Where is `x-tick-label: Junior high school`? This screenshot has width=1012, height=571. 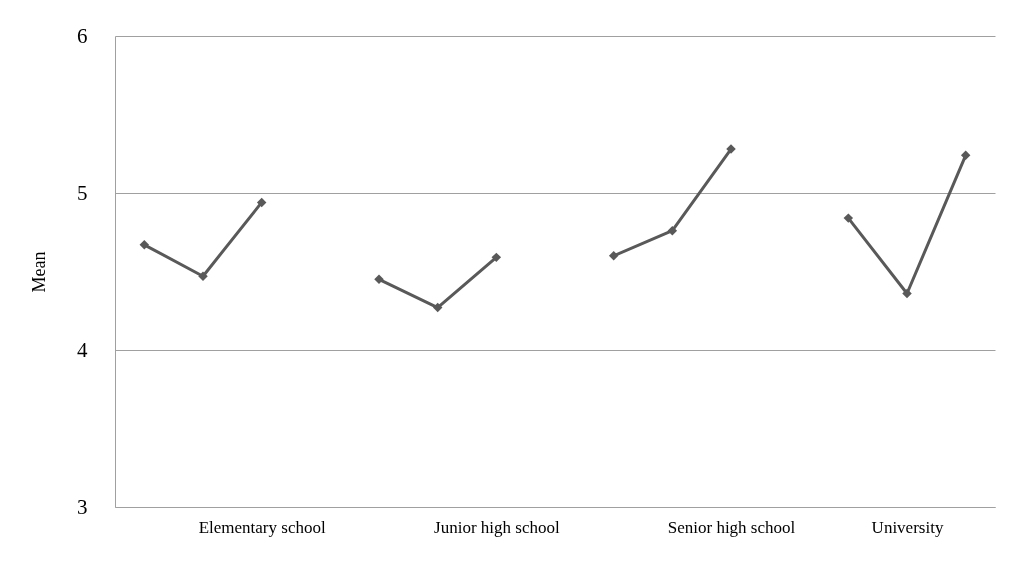 x-tick-label: Junior high school is located at coordinates (497, 527).